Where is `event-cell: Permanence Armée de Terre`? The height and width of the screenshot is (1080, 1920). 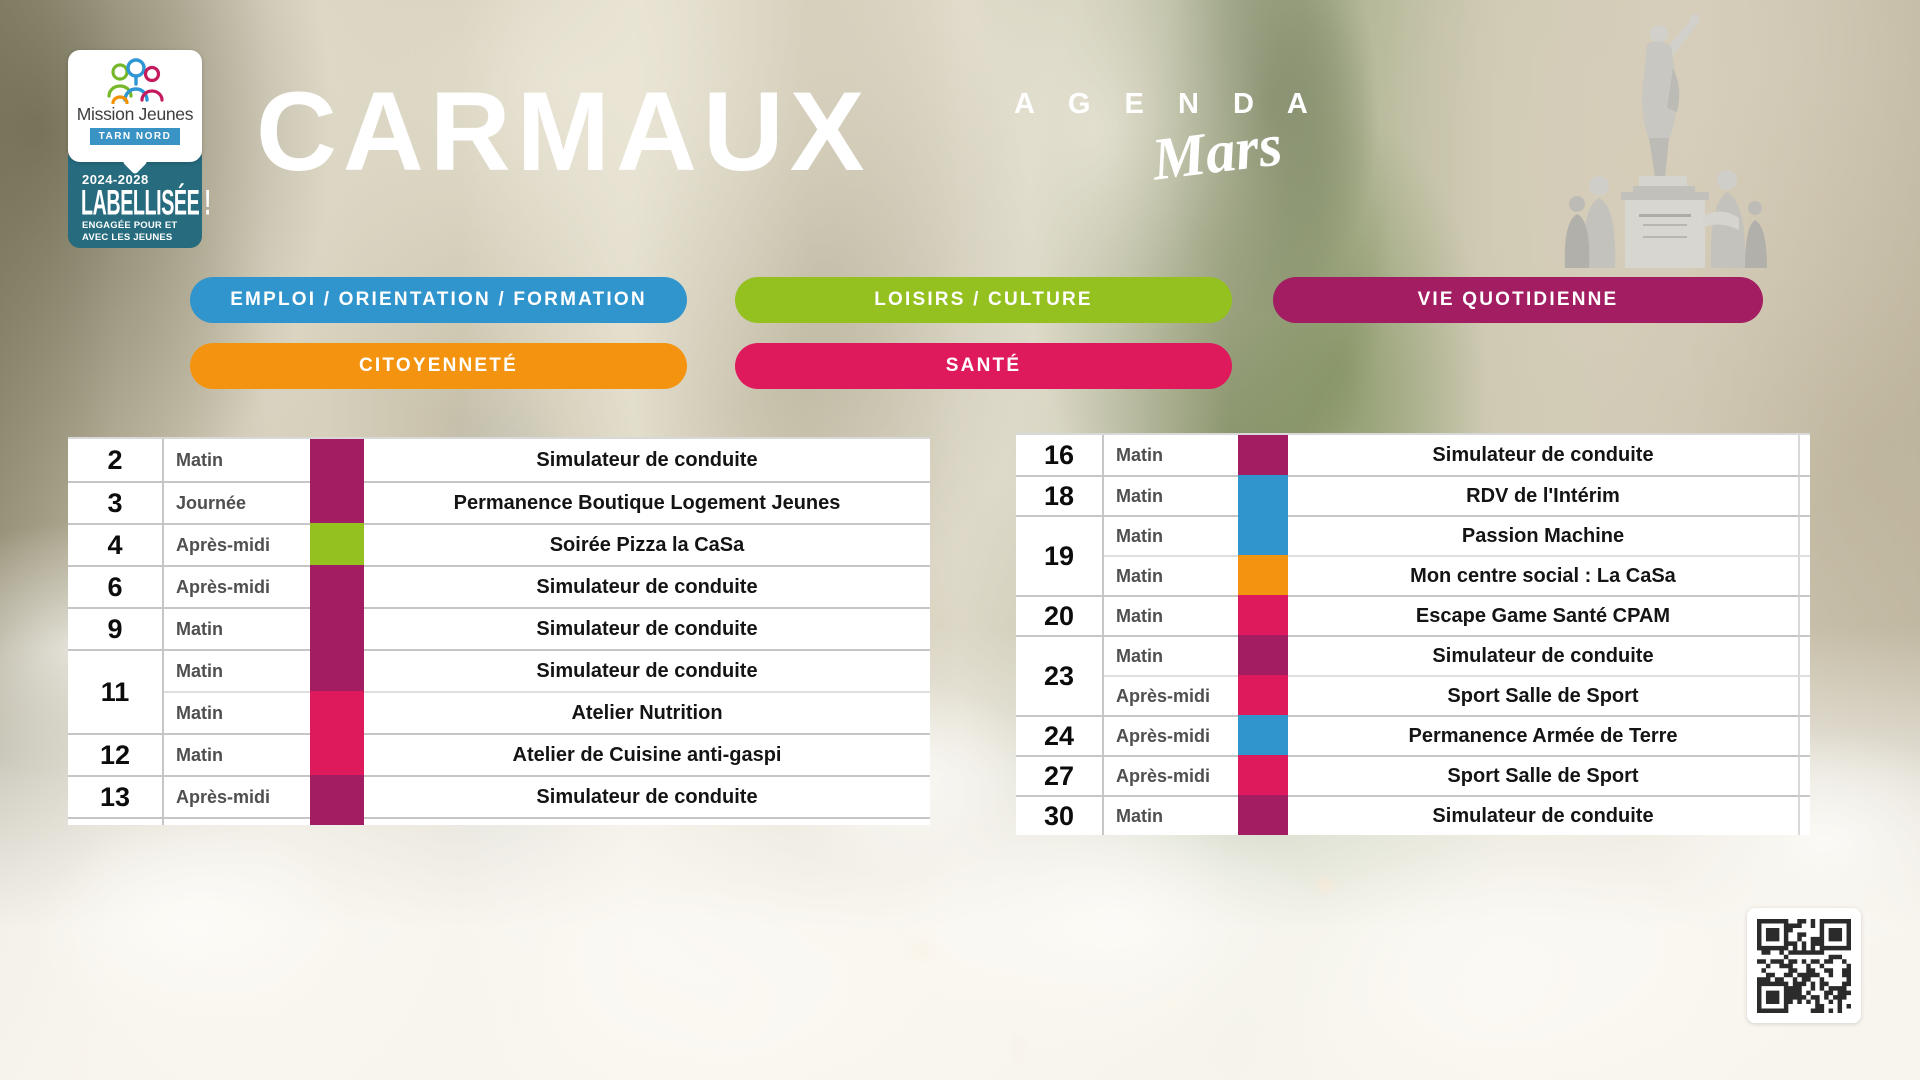
event-cell: Permanence Armée de Terre is located at coordinates (1543, 735).